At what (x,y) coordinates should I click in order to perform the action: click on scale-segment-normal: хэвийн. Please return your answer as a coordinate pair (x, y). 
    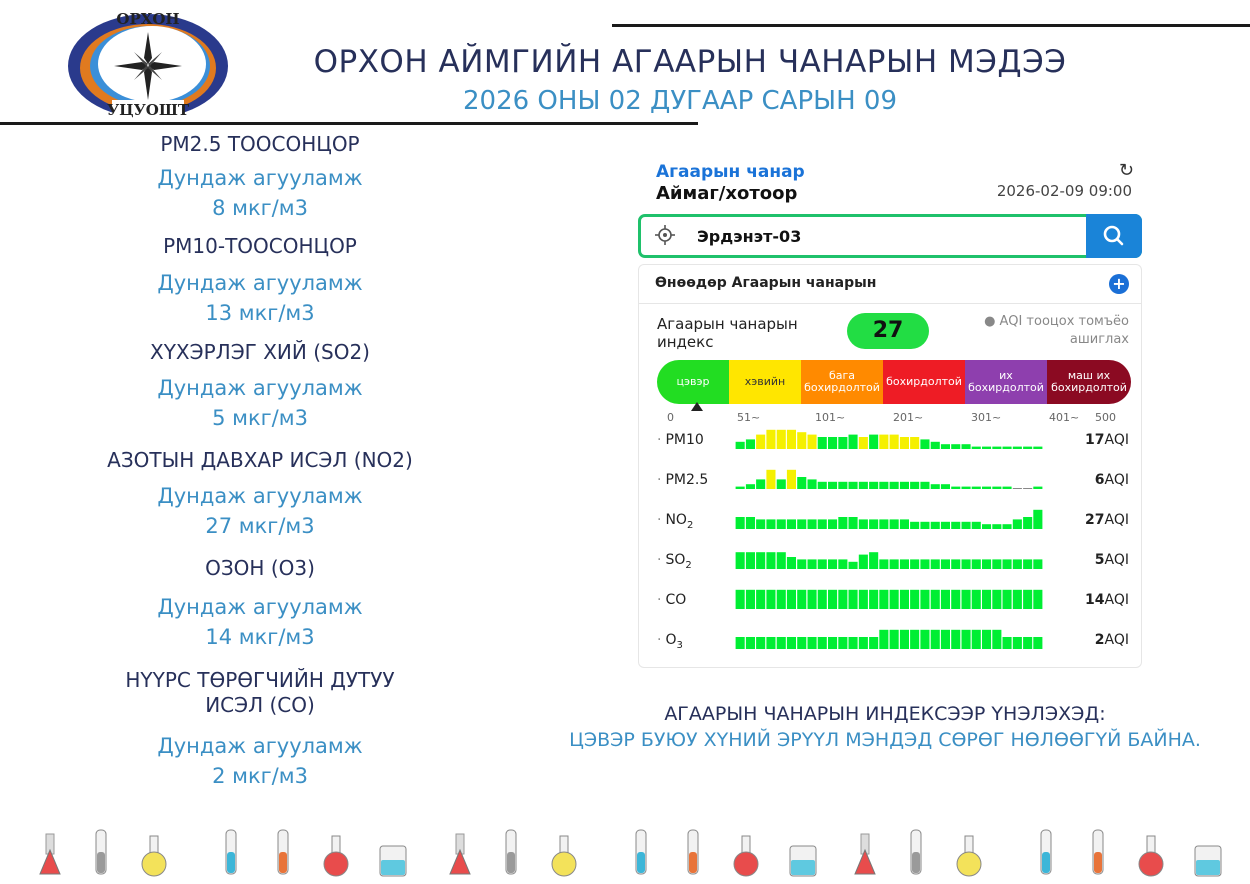
    Looking at the image, I should click on (765, 382).